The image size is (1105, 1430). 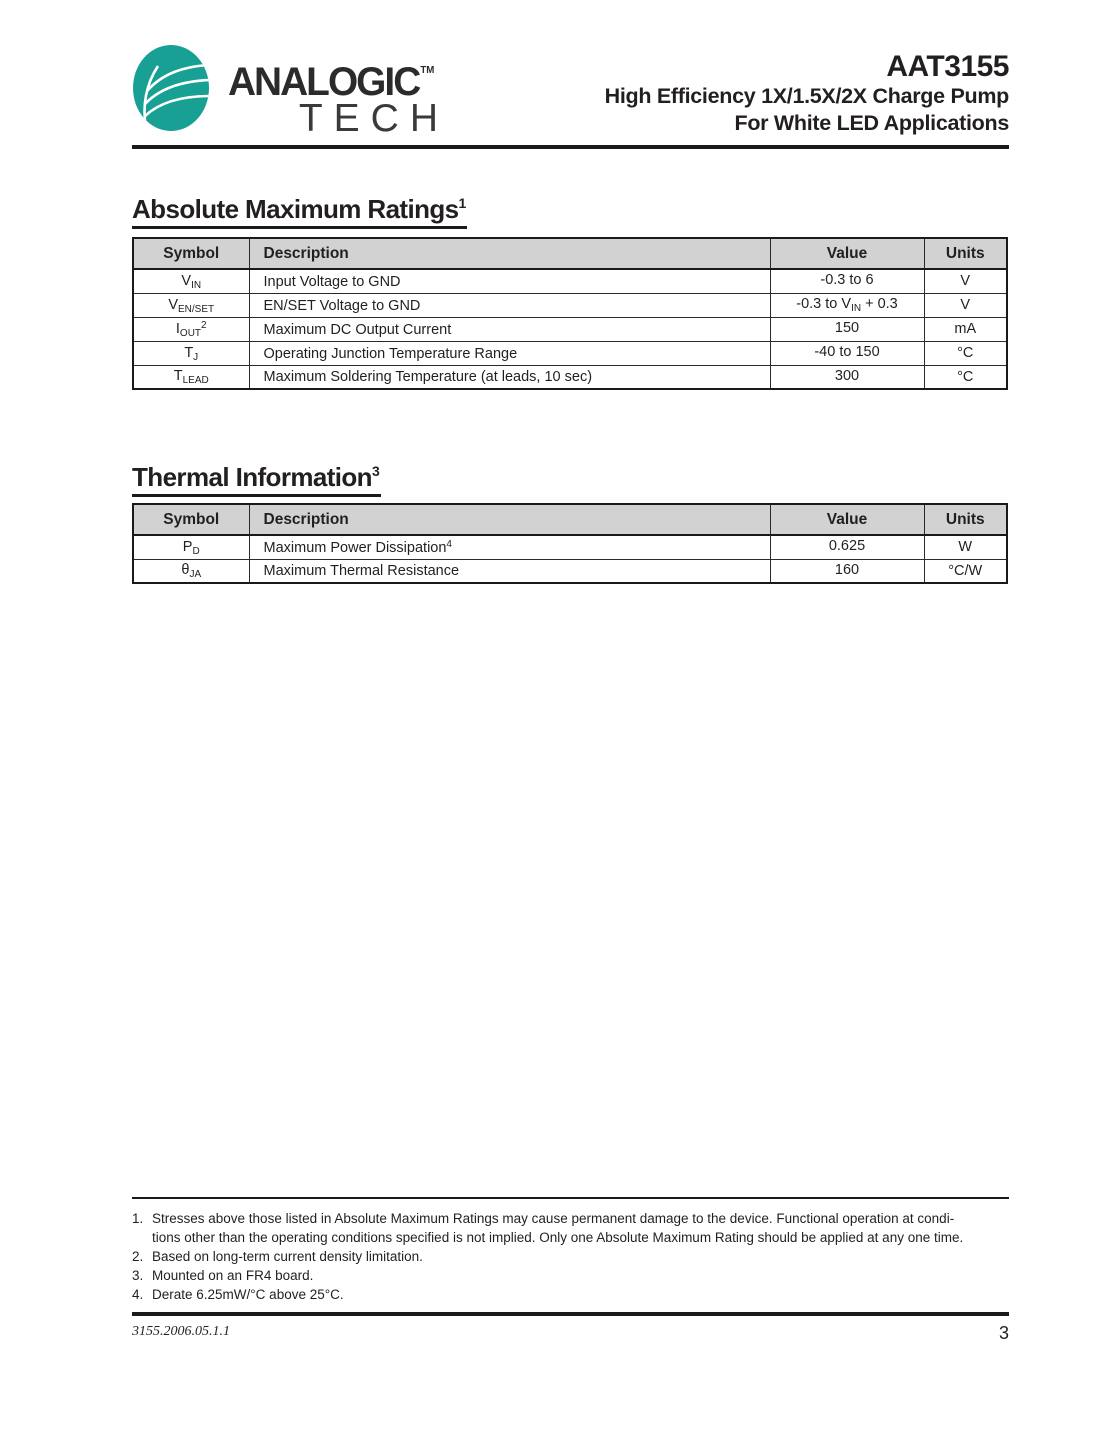 I want to click on subtitle-line2: For White LED Applications, so click(x=872, y=123).